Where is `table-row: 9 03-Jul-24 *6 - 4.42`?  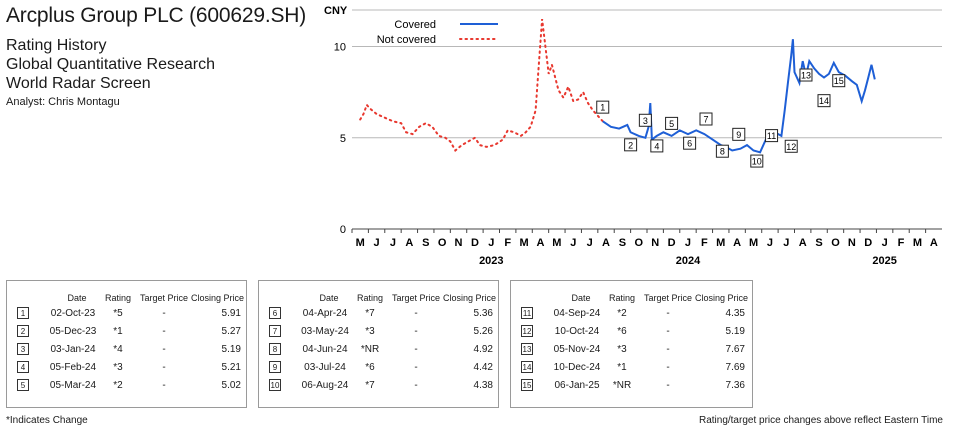 table-row: 9 03-Jul-24 *6 - 4.42 is located at coordinates (378, 369).